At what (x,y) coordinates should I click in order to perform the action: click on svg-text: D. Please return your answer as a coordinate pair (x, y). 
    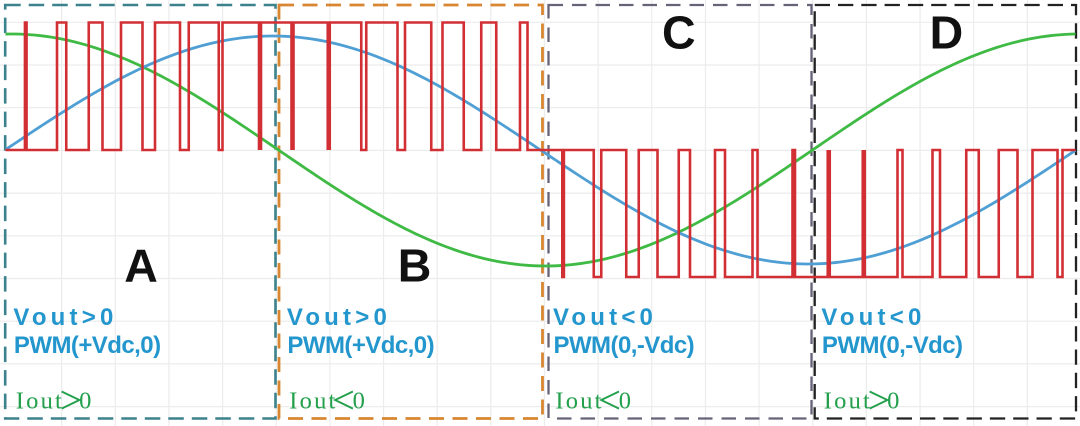
    Looking at the image, I should click on (947, 33).